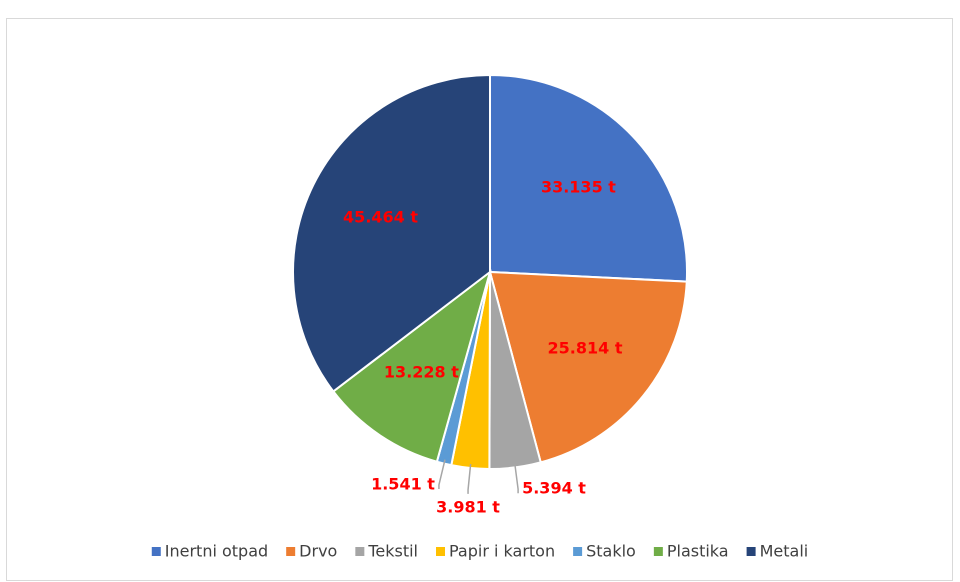 Image resolution: width=960 pixels, height=582 pixels. I want to click on legend-label: Drvo, so click(318, 551).